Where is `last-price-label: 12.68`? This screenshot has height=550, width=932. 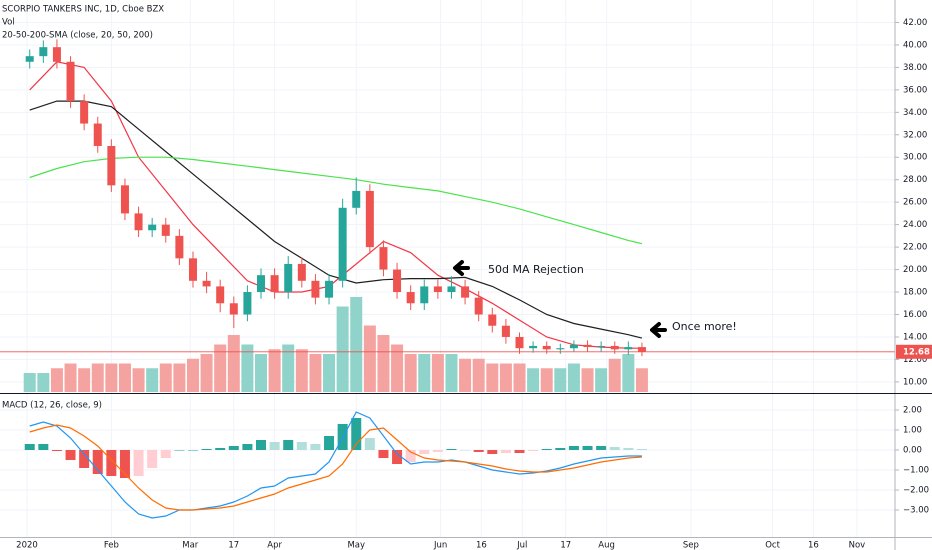
last-price-label: 12.68 is located at coordinates (916, 352).